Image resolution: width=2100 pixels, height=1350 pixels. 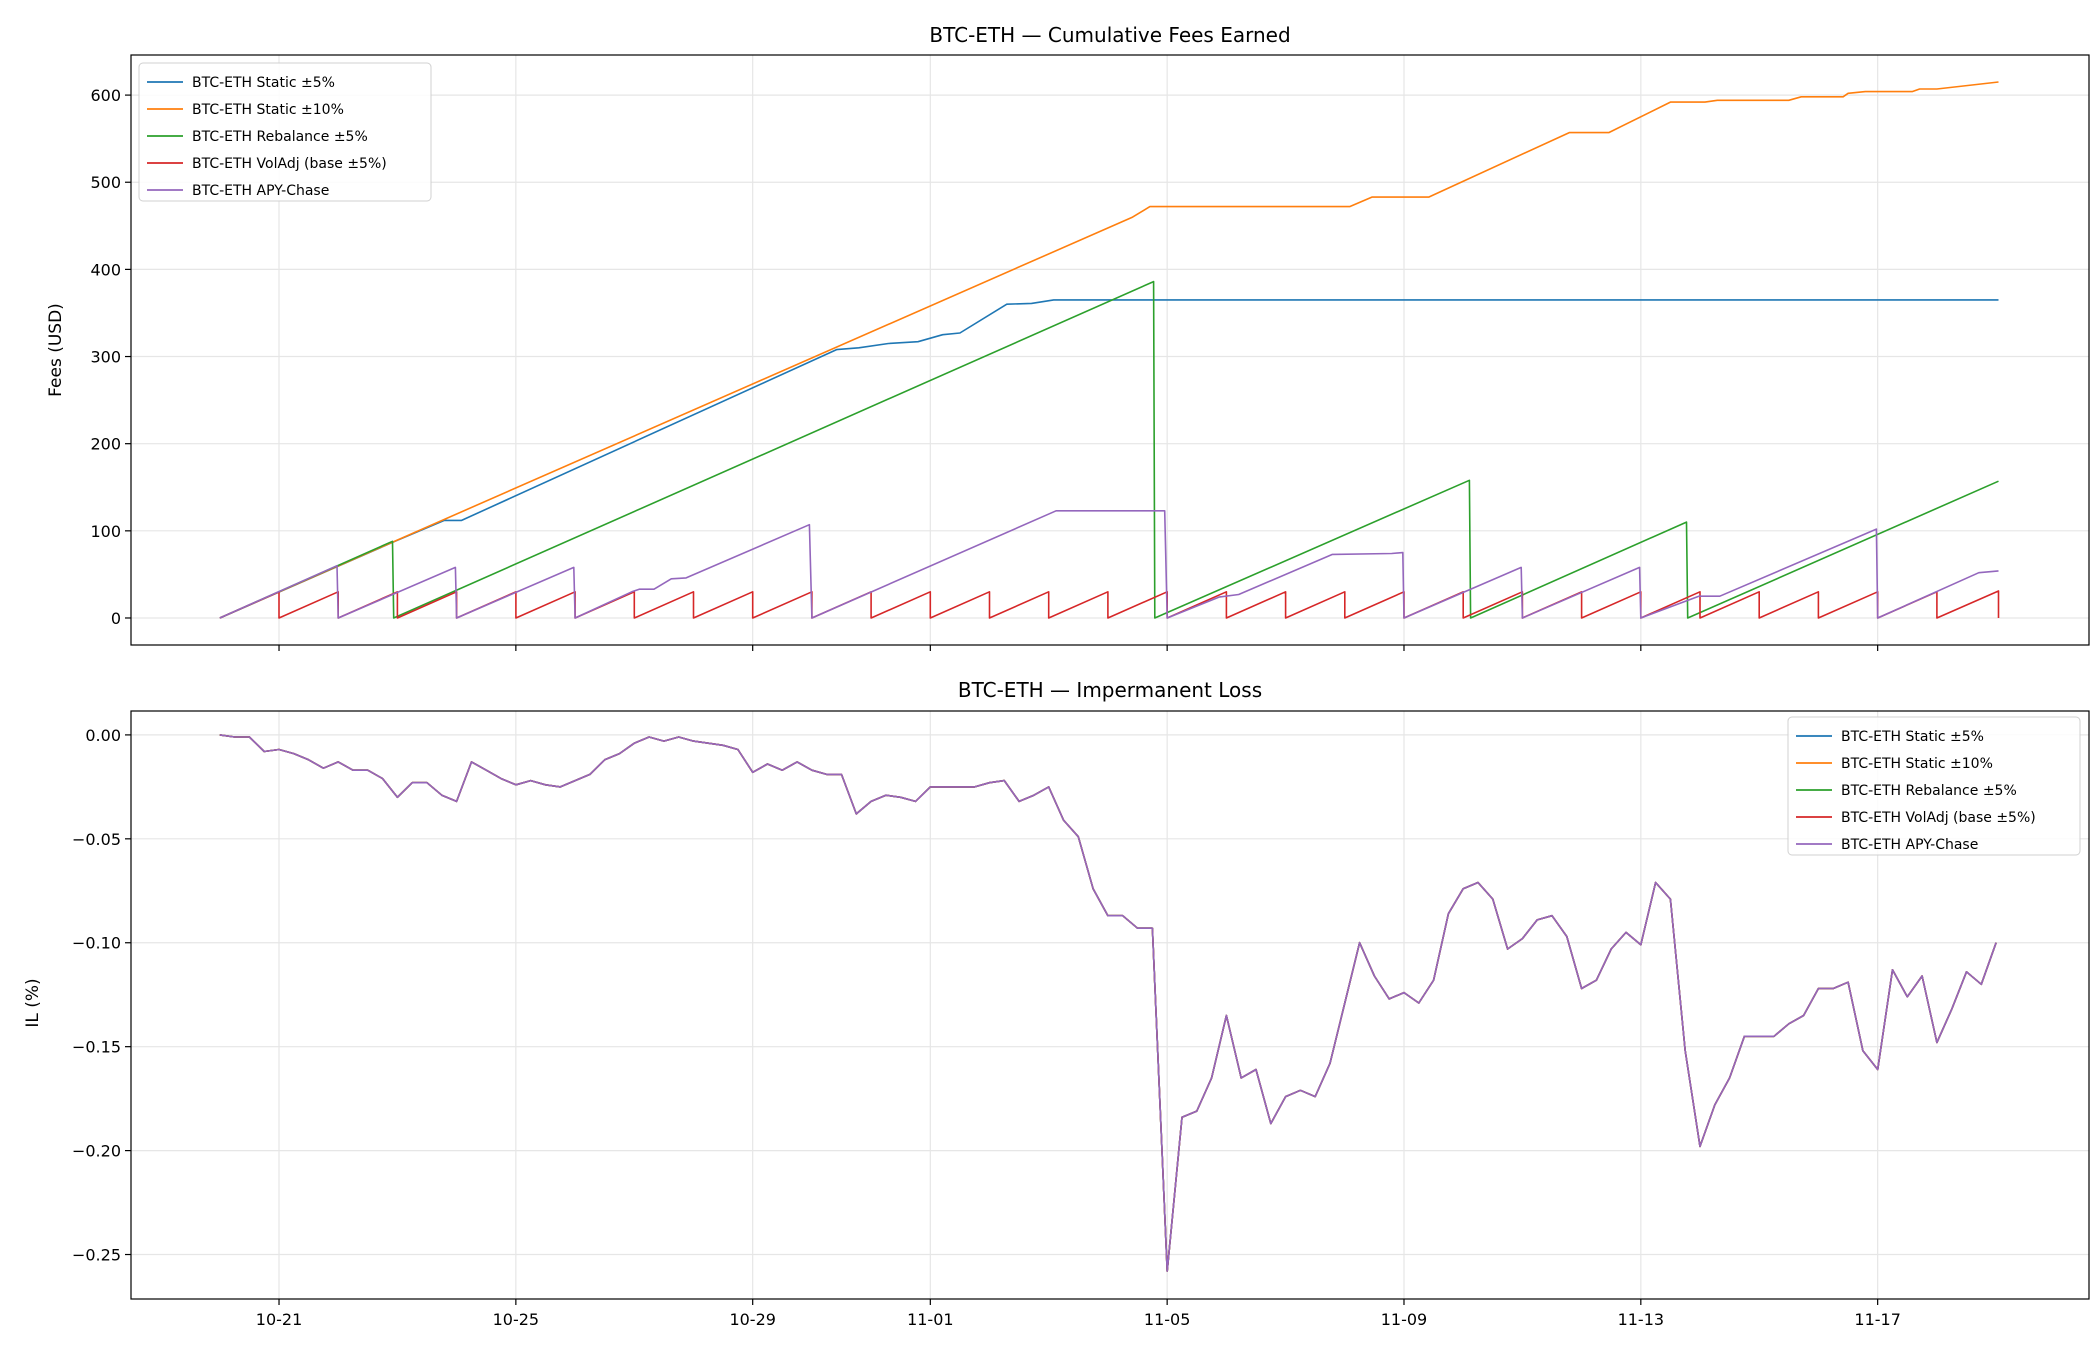 What do you see at coordinates (103, 735) in the screenshot?
I see `y-tick-label: 0.00` at bounding box center [103, 735].